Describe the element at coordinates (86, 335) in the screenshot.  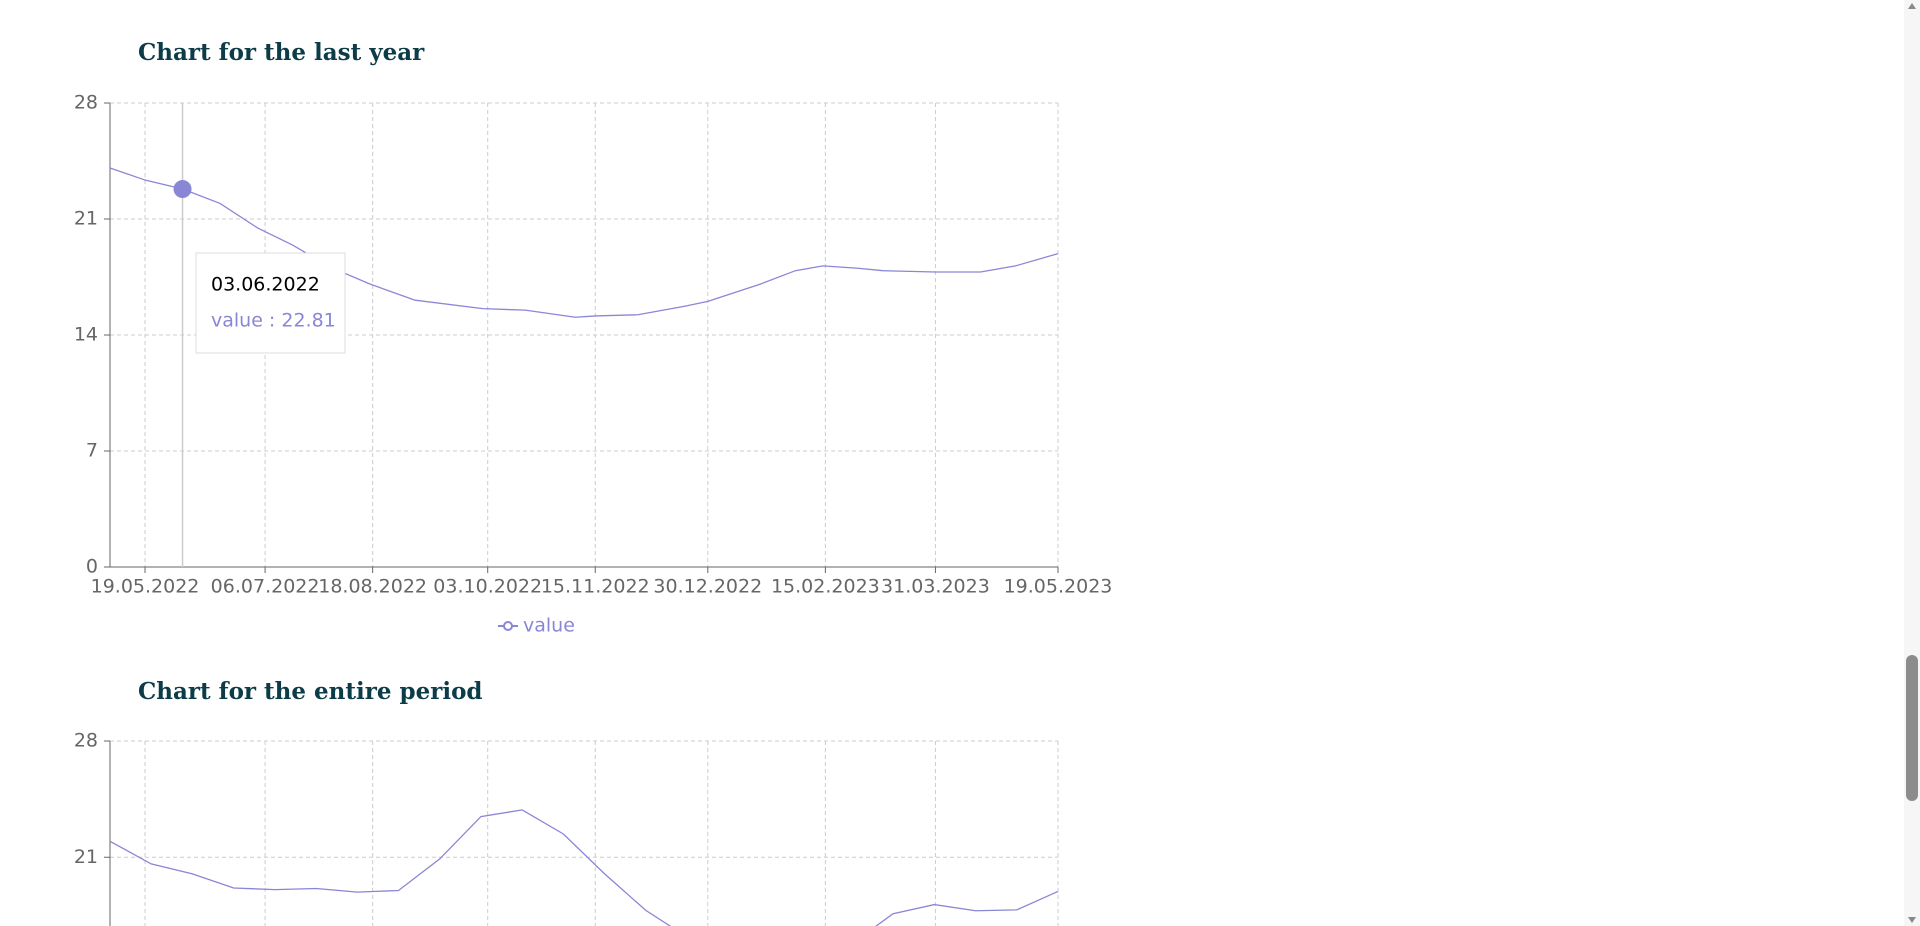
I see `y-tick-label: 14` at that location.